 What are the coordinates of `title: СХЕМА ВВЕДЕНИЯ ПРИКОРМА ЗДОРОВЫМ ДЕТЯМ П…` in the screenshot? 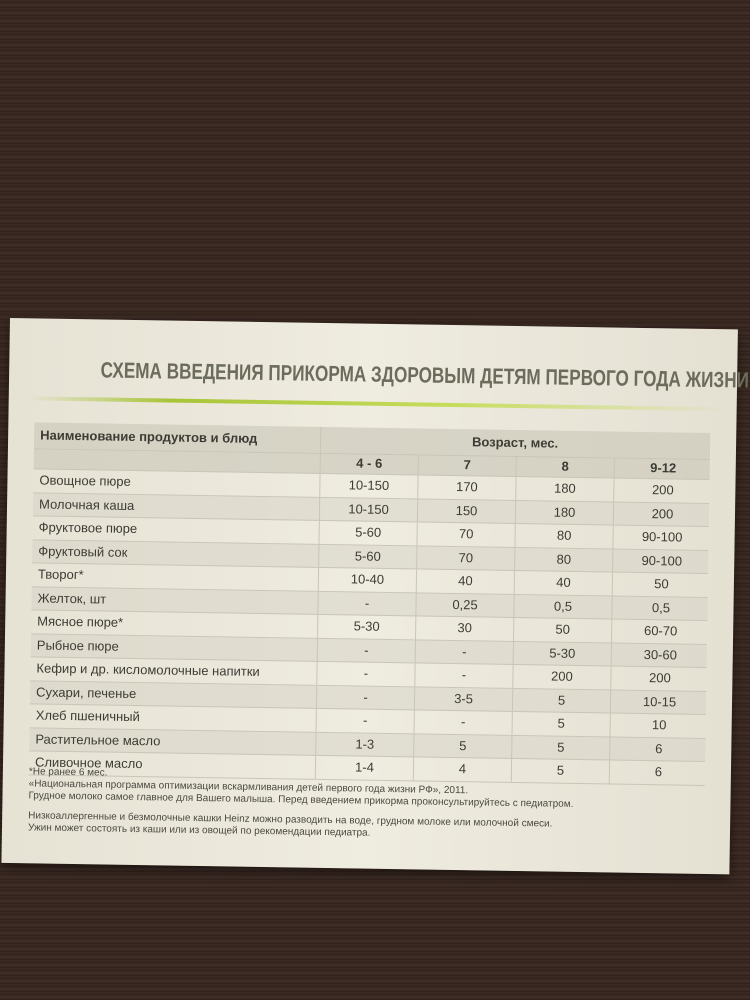 It's located at (379, 374).